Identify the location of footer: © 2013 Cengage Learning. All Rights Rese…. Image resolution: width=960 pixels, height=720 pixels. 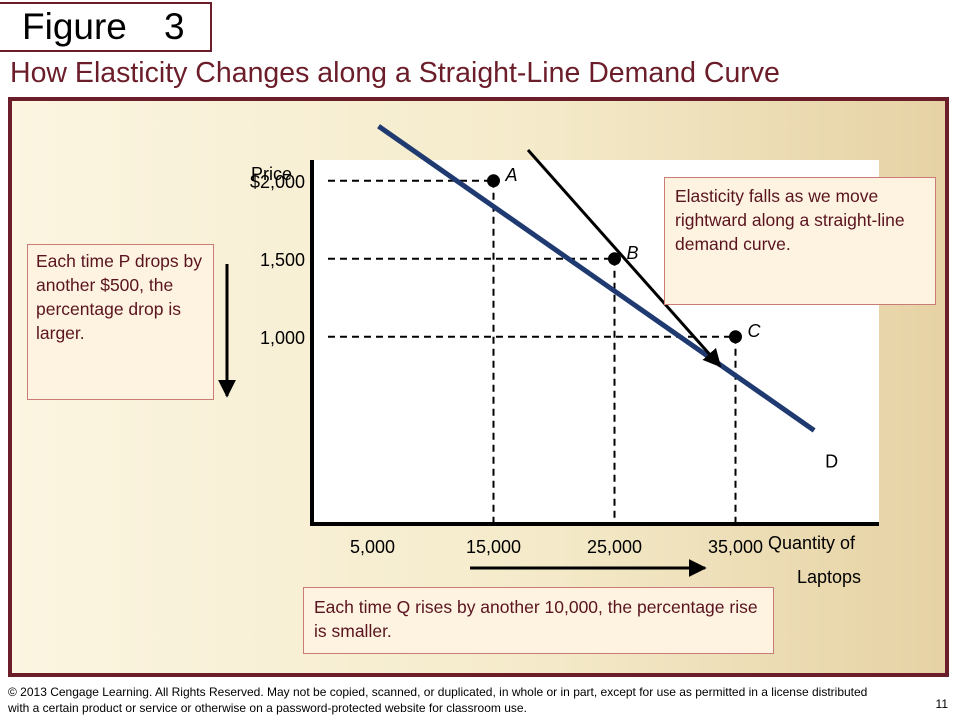
(480, 701).